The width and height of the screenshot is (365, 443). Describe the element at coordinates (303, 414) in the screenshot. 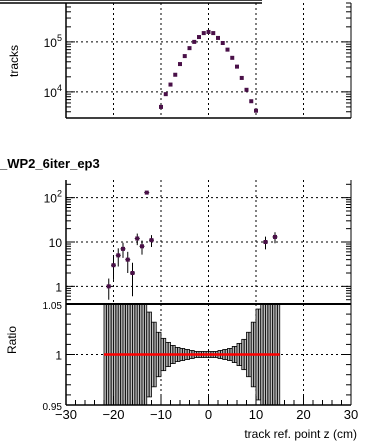

I see `x-tick-label: 20` at that location.